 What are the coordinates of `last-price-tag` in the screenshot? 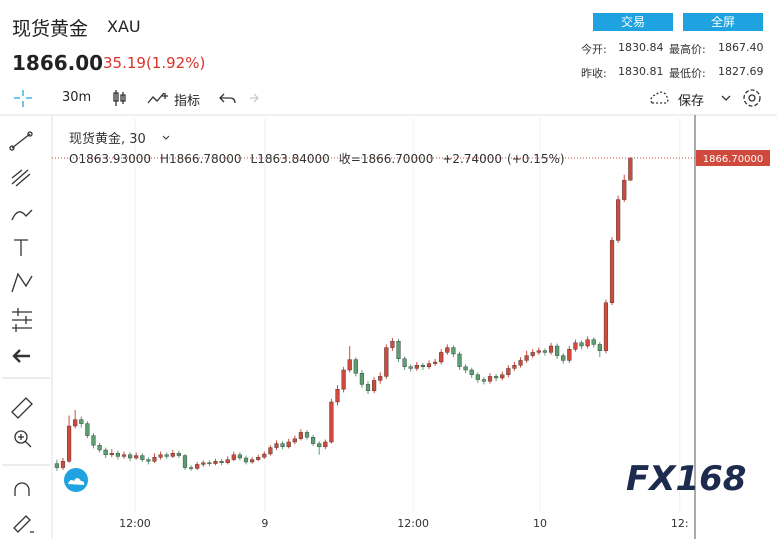 It's located at (733, 158).